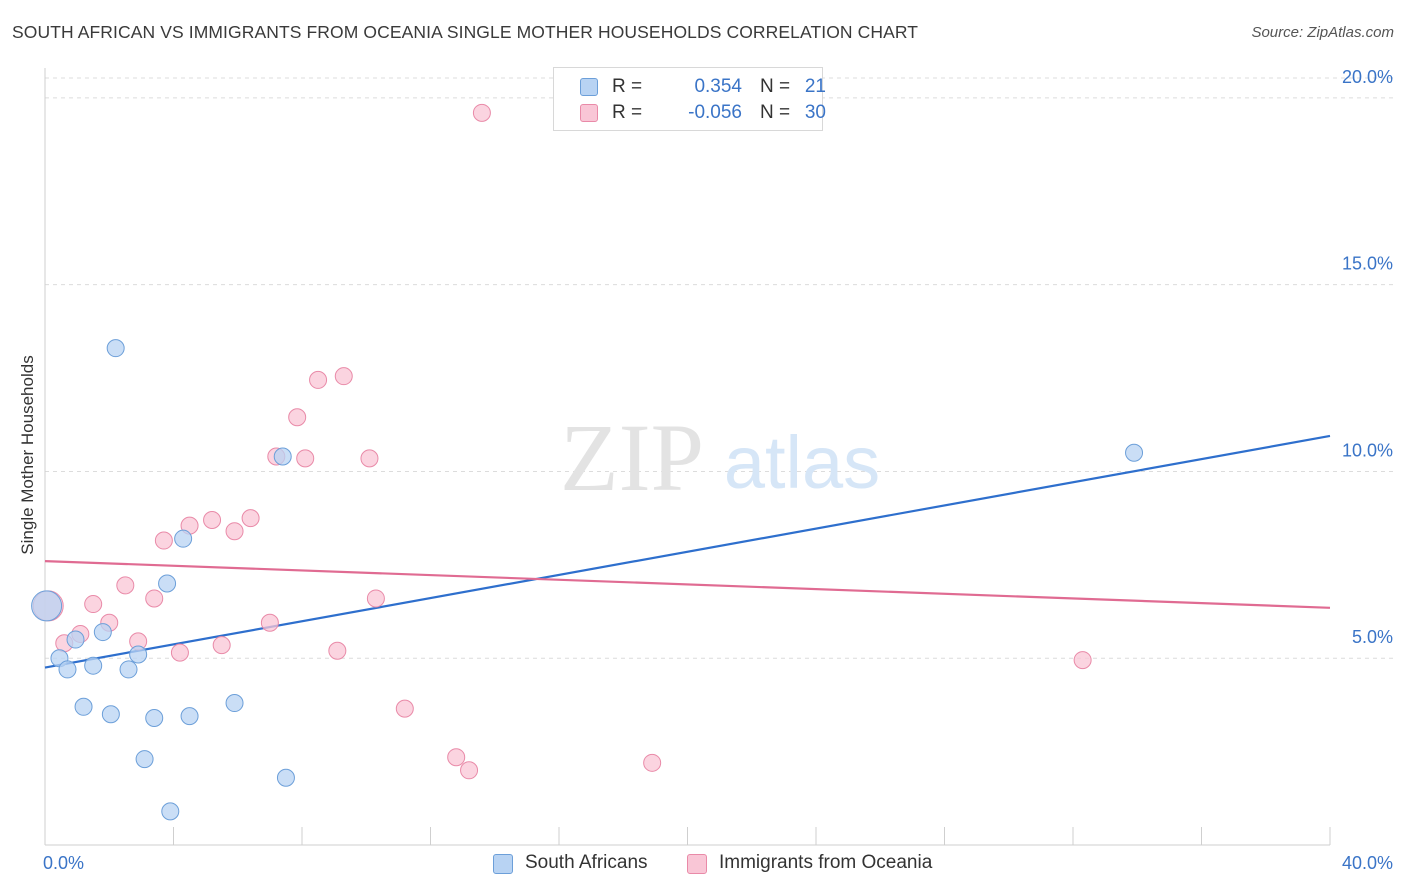 Image resolution: width=1406 pixels, height=892 pixels. What do you see at coordinates (815, 112) in the screenshot?
I see `legend-n-value: 30` at bounding box center [815, 112].